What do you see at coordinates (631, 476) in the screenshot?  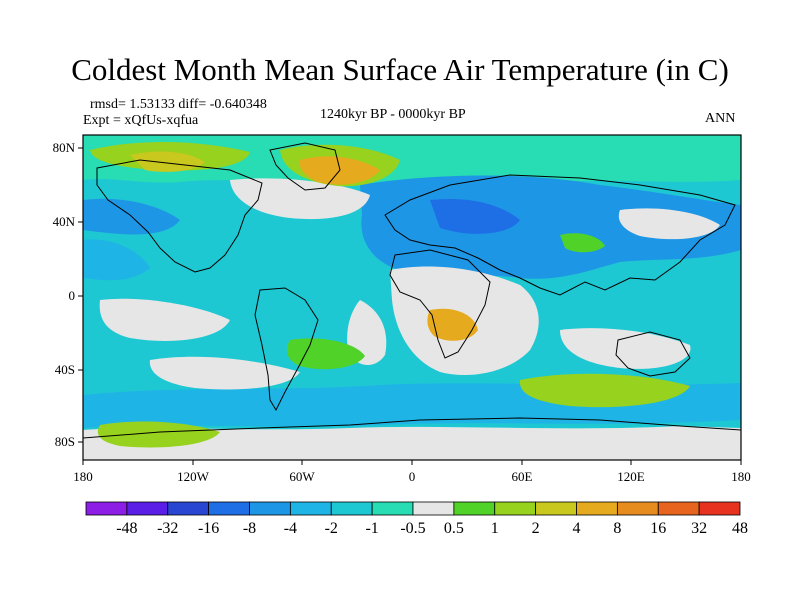 I see `lon-tick-label: 120E` at bounding box center [631, 476].